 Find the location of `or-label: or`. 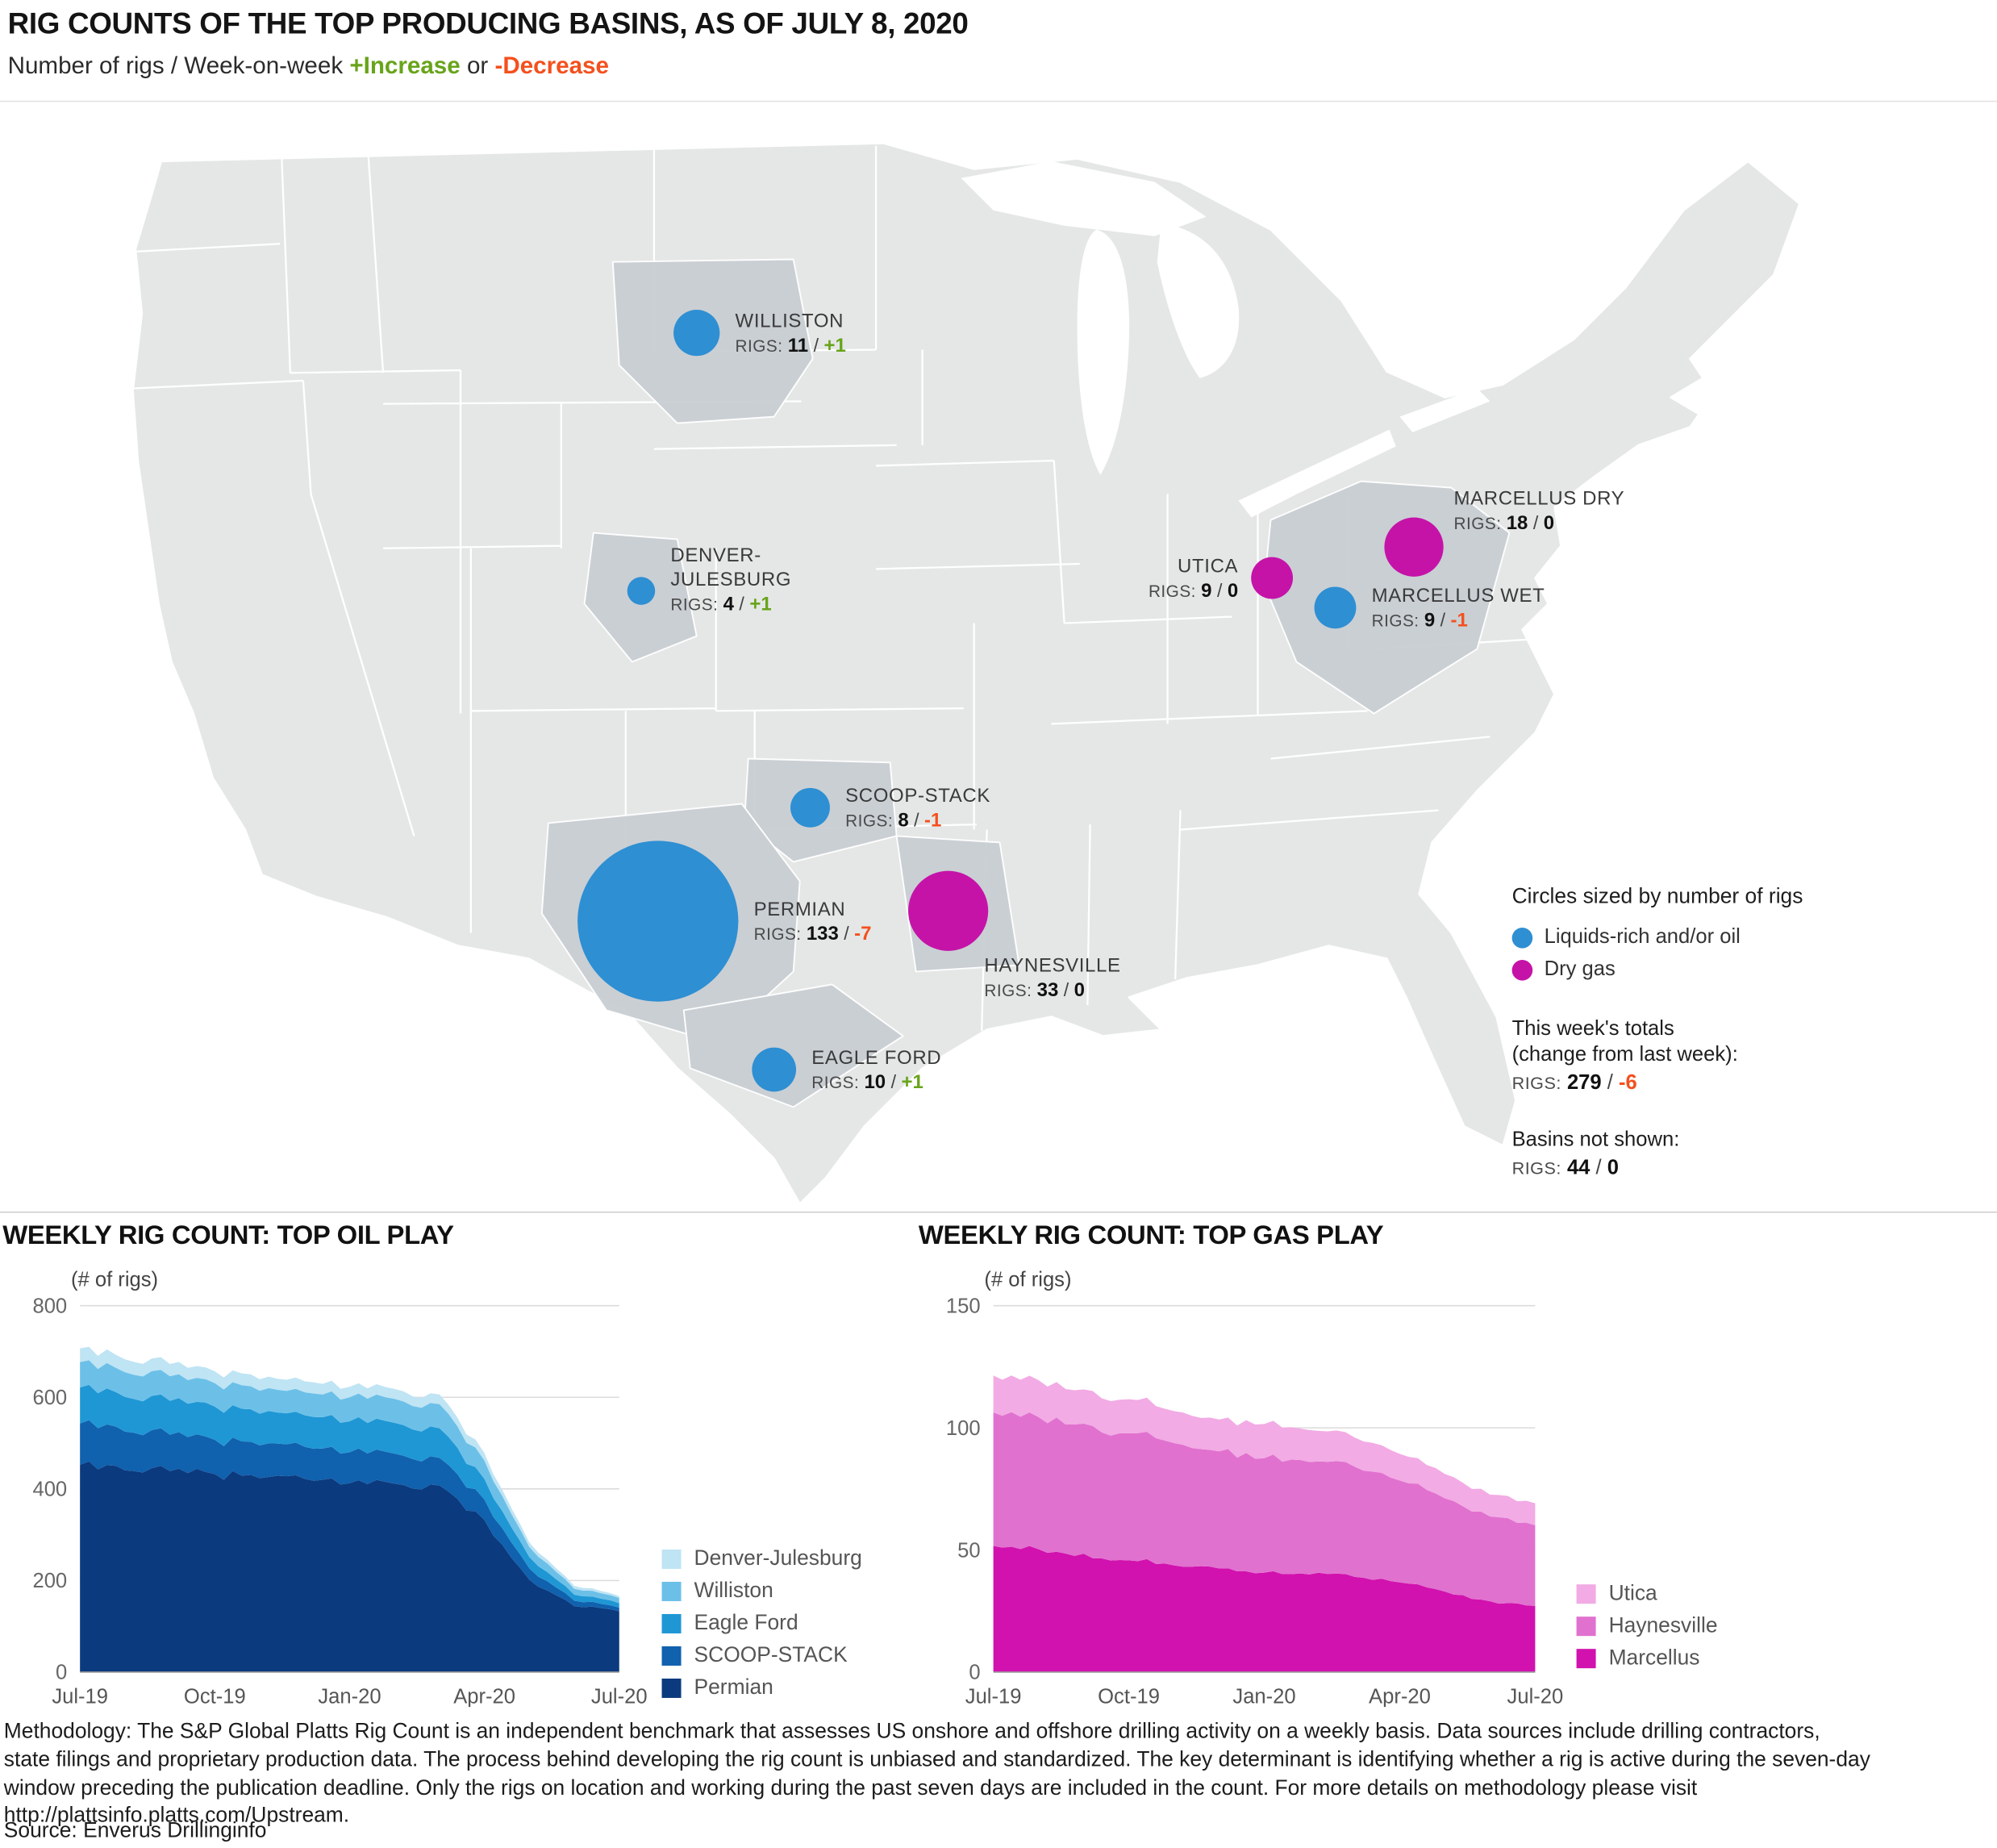

or-label: or is located at coordinates (477, 65).